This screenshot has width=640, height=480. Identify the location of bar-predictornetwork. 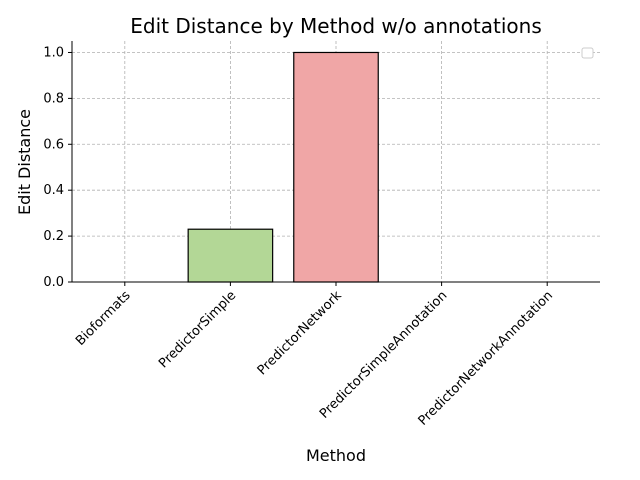
(336, 167).